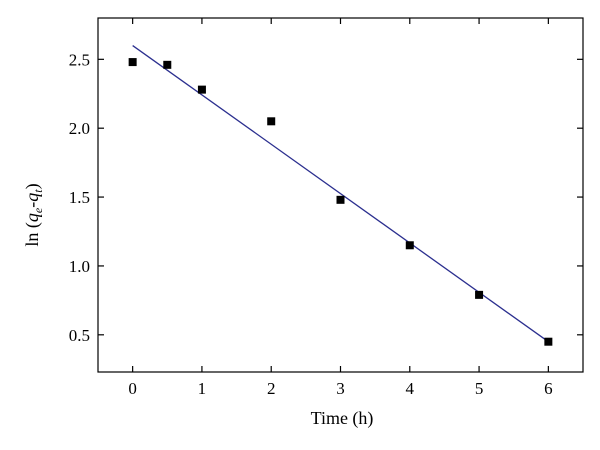  Describe the element at coordinates (132, 388) in the screenshot. I see `x-tick-label: 0` at that location.